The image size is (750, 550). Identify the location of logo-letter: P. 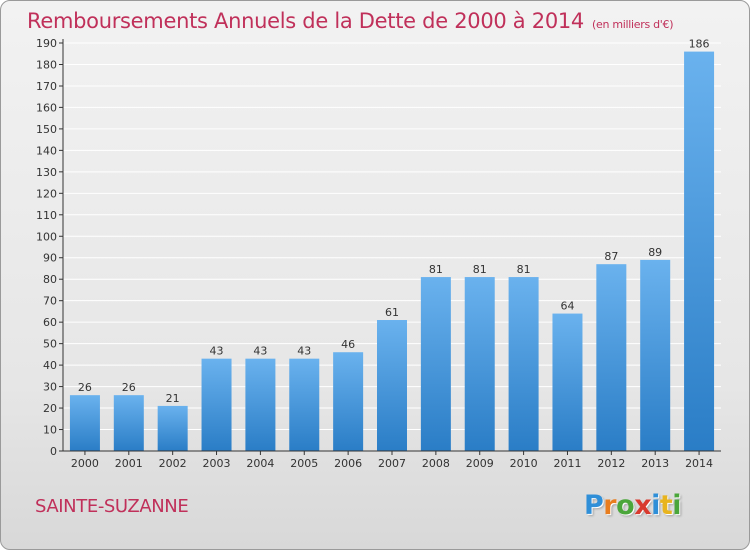
(594, 505).